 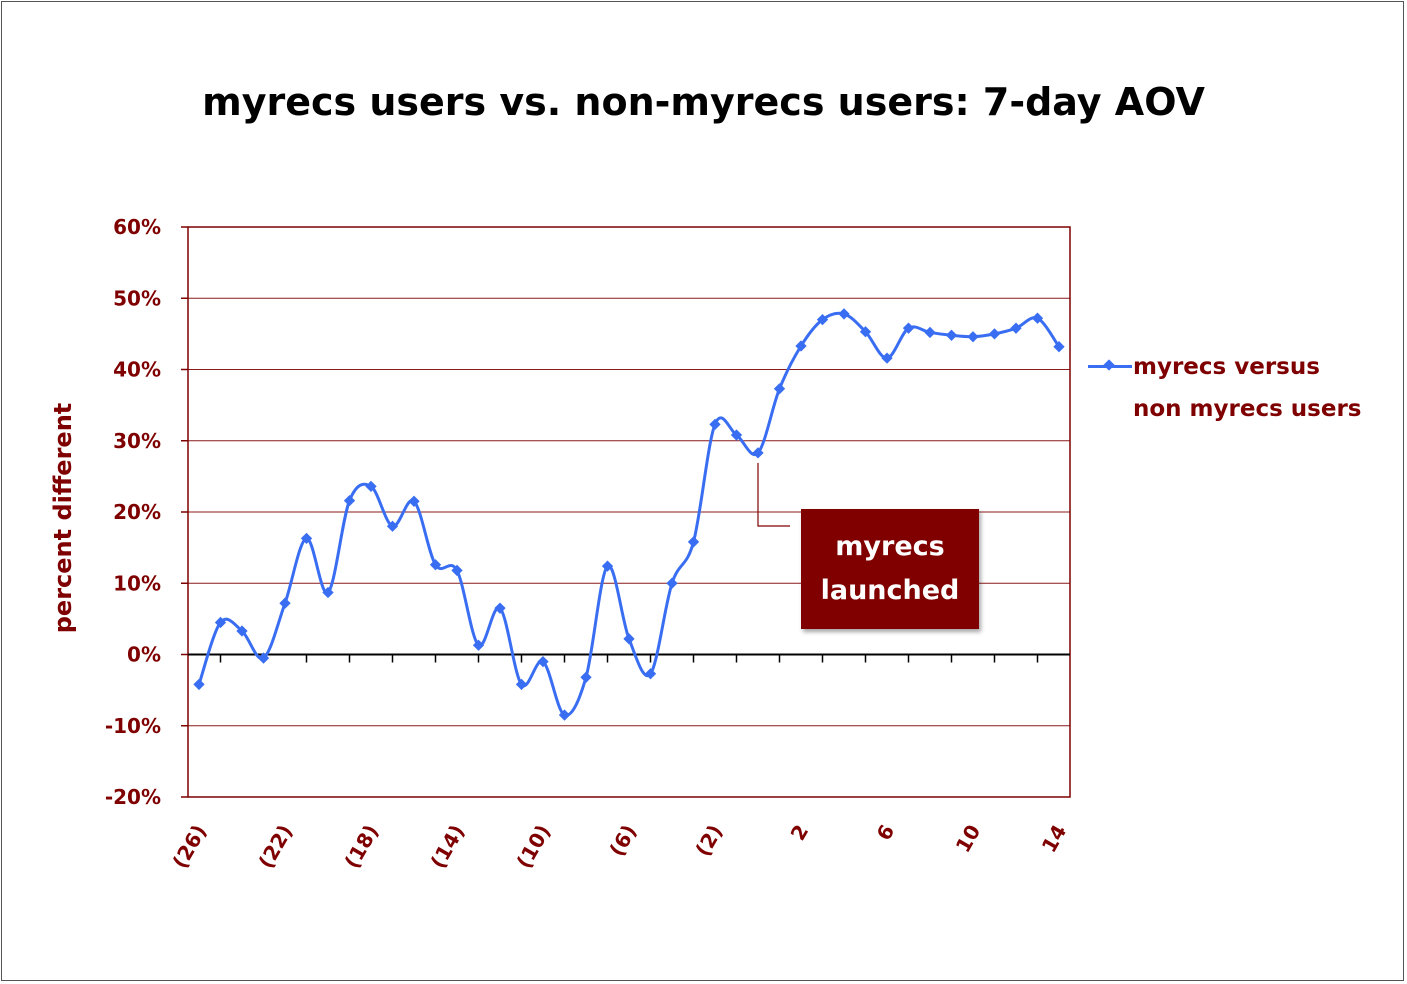 What do you see at coordinates (886, 833) in the screenshot?
I see `x-tick-label-8: 6` at bounding box center [886, 833].